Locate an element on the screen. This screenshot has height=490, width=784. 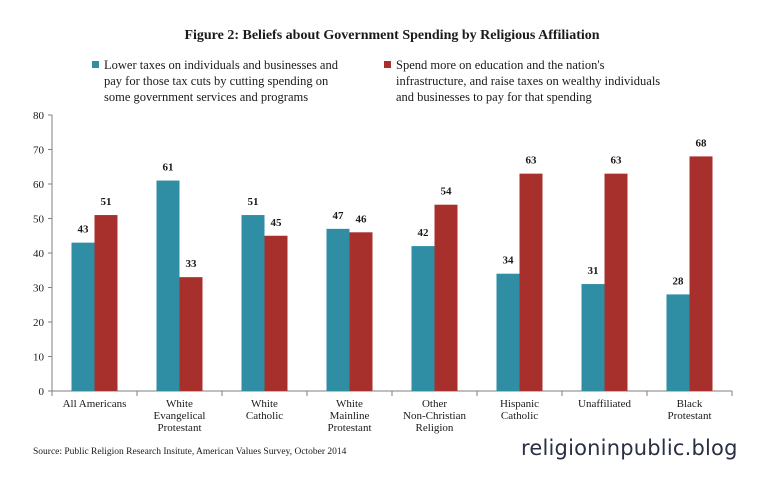
x-category-label: Hispanic is located at coordinates (519, 404).